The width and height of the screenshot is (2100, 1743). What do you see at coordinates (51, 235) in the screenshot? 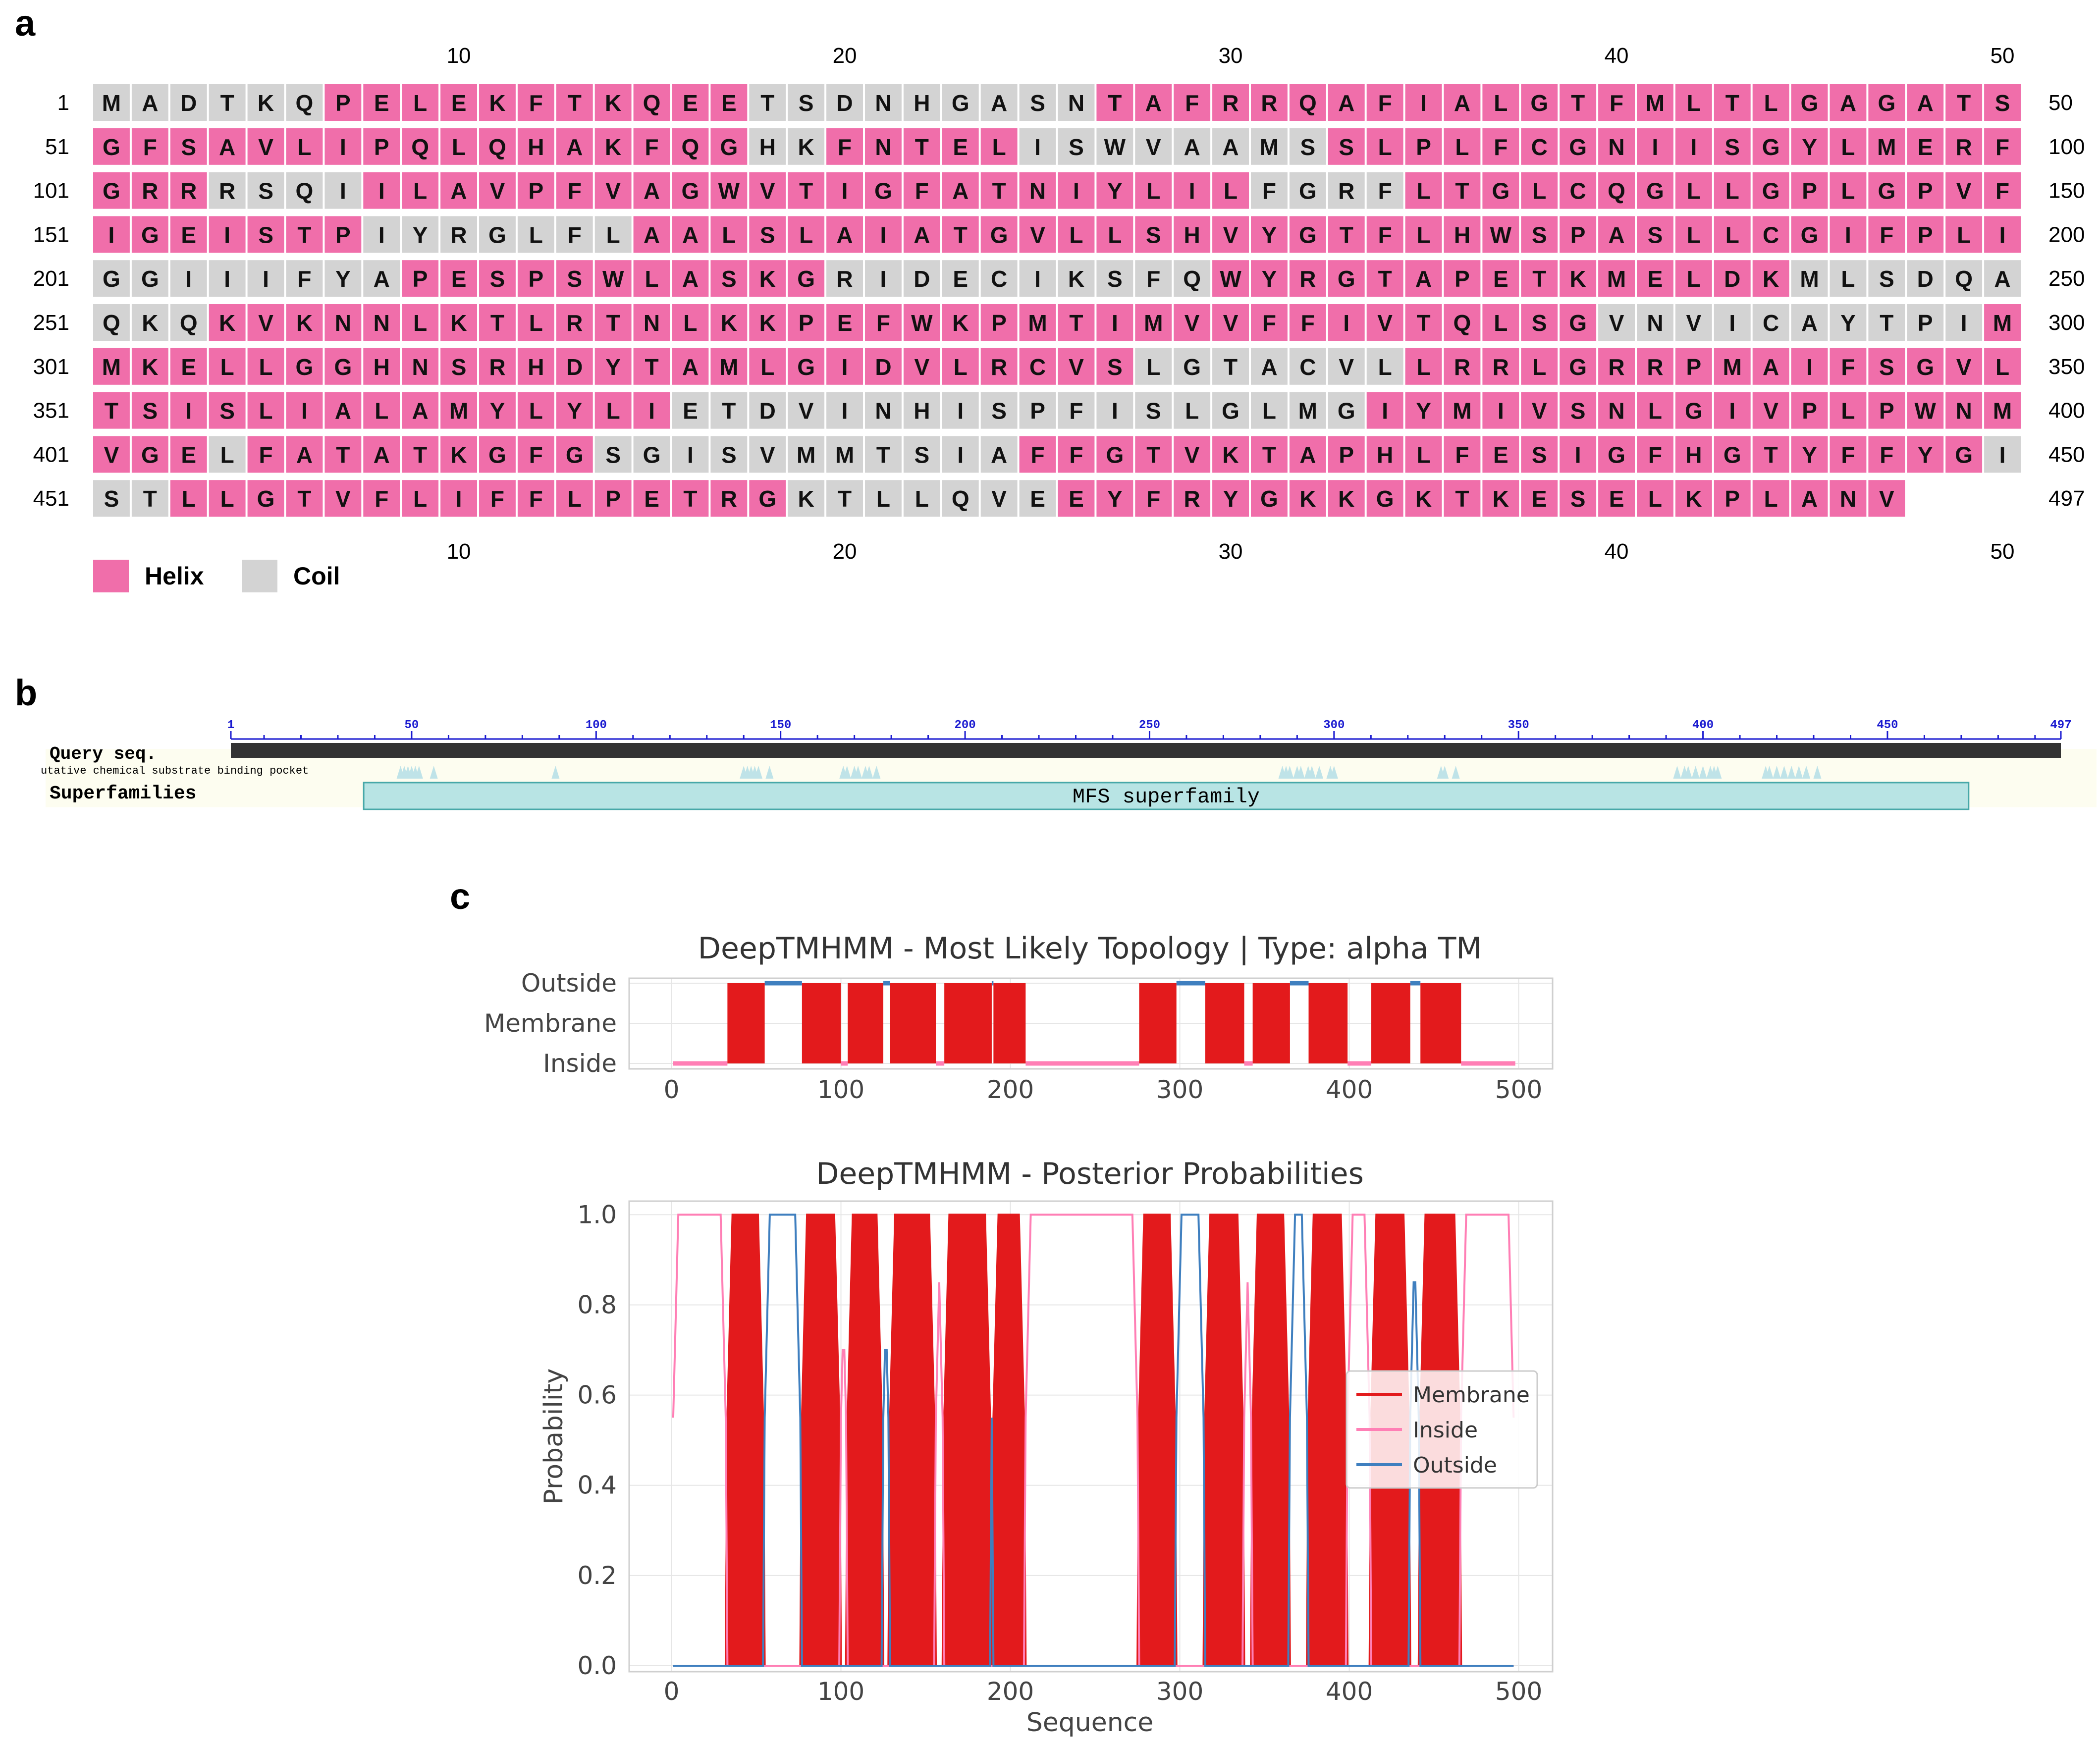
I see `row-start-label: 151` at bounding box center [51, 235].